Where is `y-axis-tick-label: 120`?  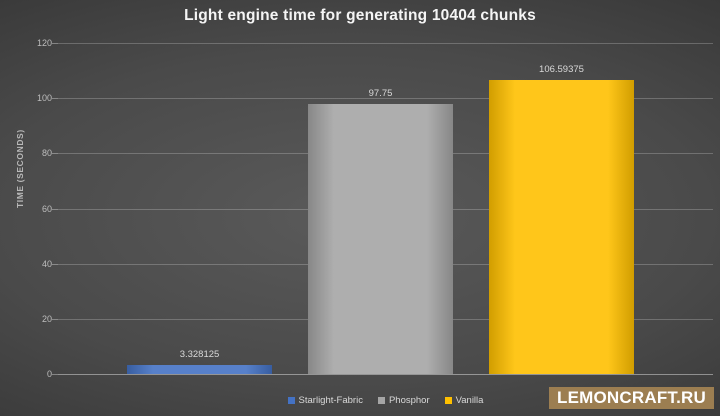 y-axis-tick-label: 120 is located at coordinates (44, 43).